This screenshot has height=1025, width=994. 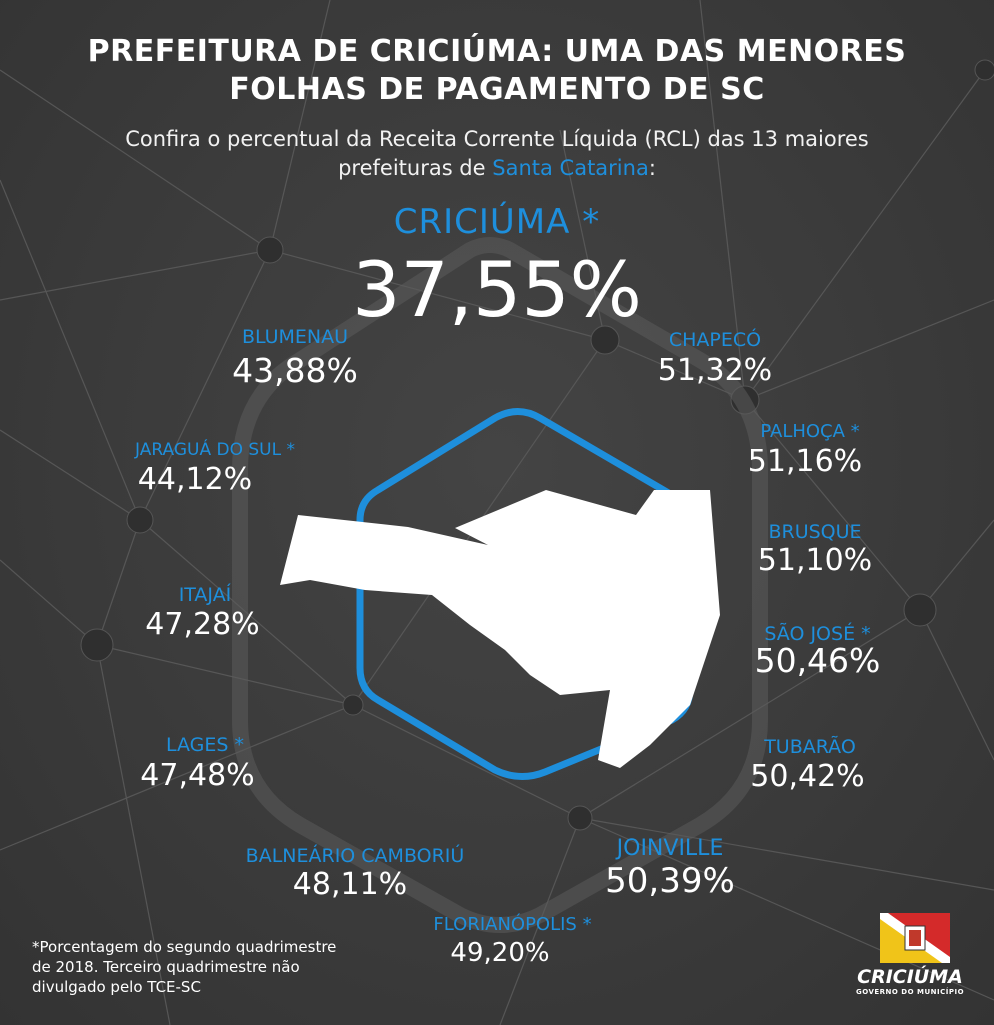 What do you see at coordinates (166, 967) in the screenshot?
I see `footnote-line-2: de 2018. Terceiro quadrimestre não` at bounding box center [166, 967].